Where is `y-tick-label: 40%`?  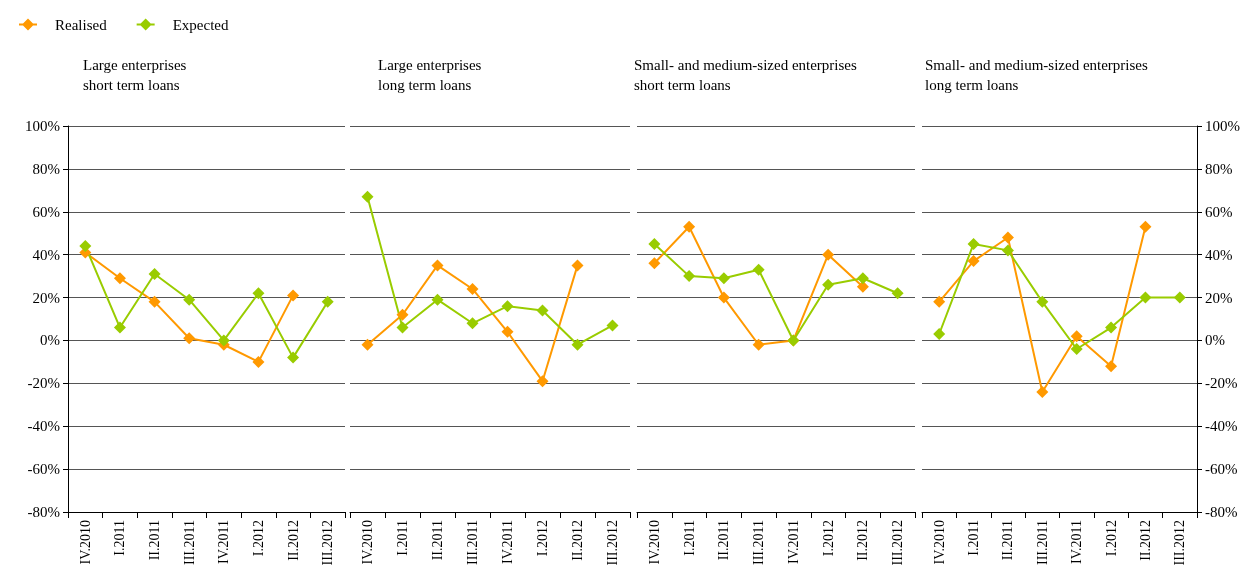
y-tick-label: 40% is located at coordinates (46, 254).